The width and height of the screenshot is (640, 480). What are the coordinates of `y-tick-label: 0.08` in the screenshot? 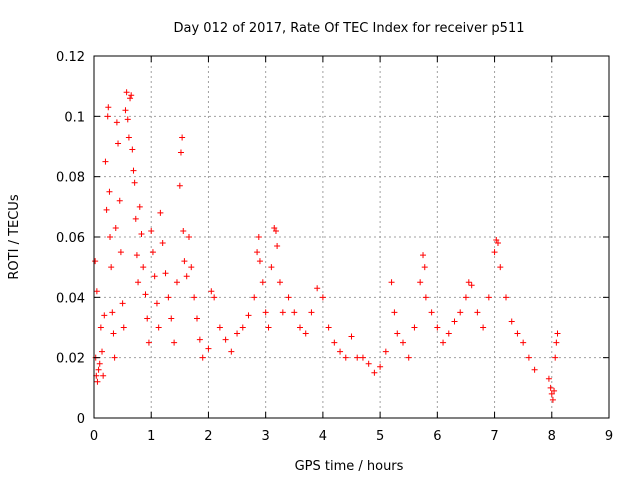 It's located at (70, 178).